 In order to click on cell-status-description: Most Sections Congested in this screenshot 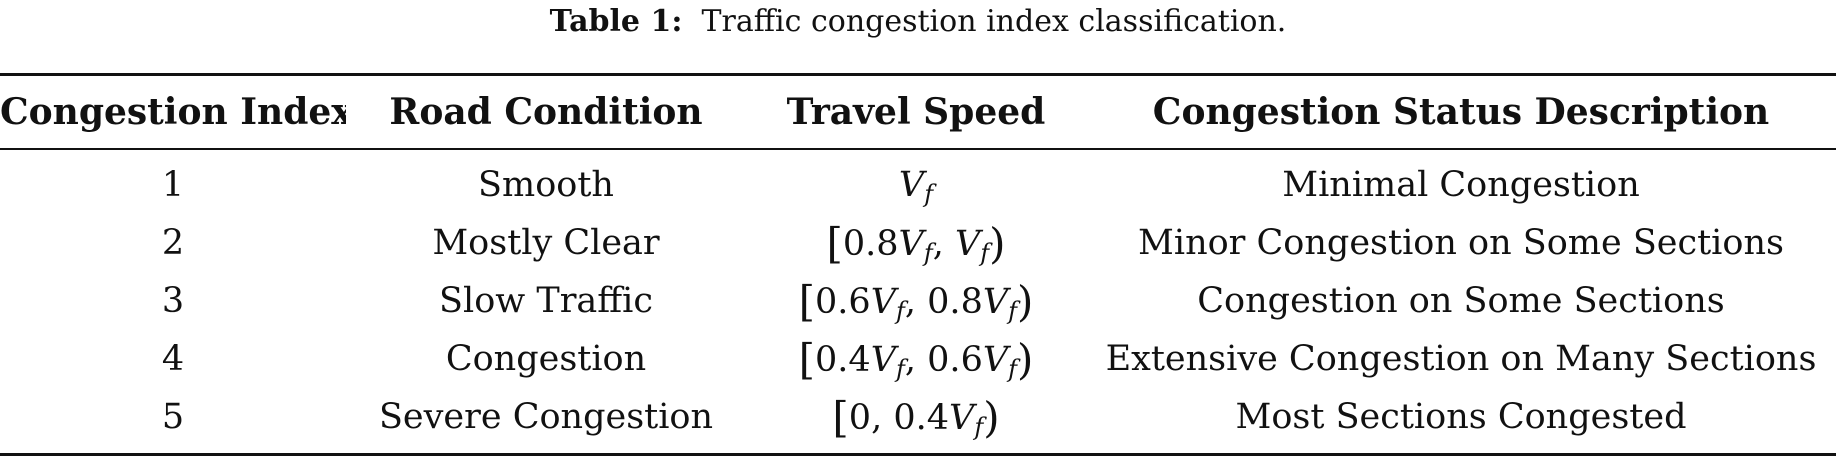, I will do `click(1461, 417)`.